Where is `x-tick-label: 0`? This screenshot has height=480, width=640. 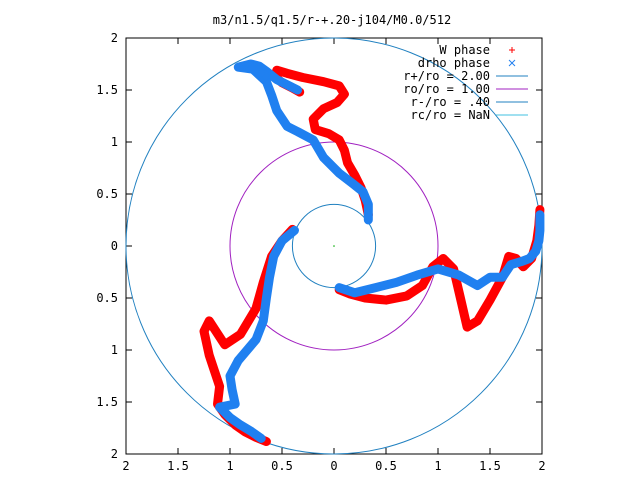
x-tick-label: 0 is located at coordinates (333, 466).